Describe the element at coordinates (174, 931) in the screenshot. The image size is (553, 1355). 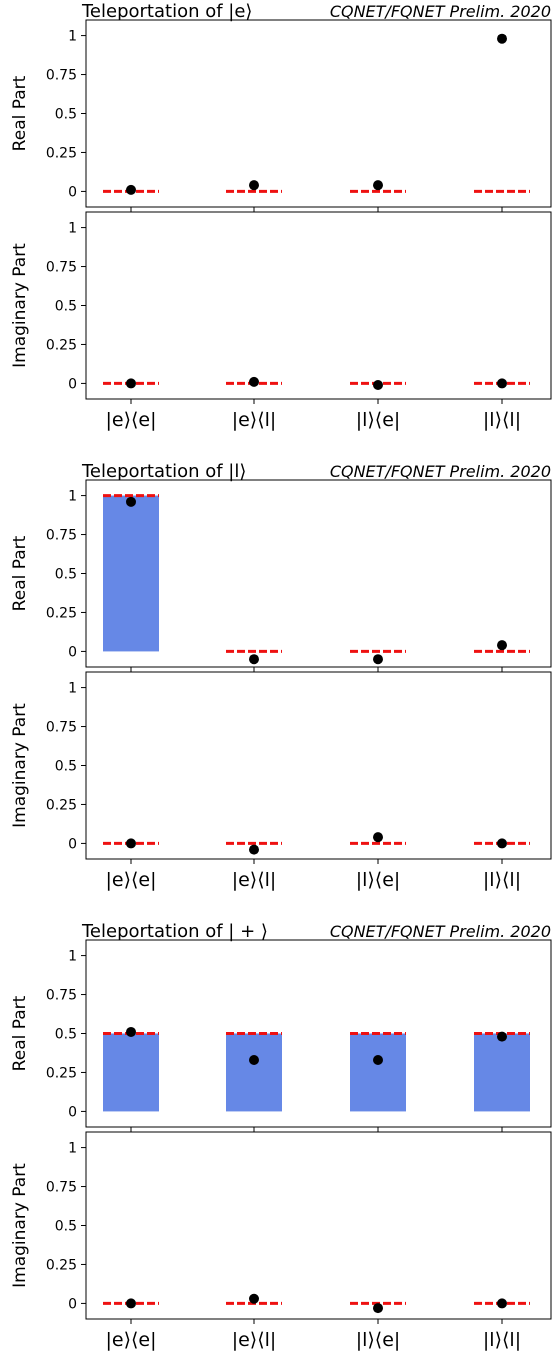
I see `chart-title: Teleportation of | + ⟩` at that location.